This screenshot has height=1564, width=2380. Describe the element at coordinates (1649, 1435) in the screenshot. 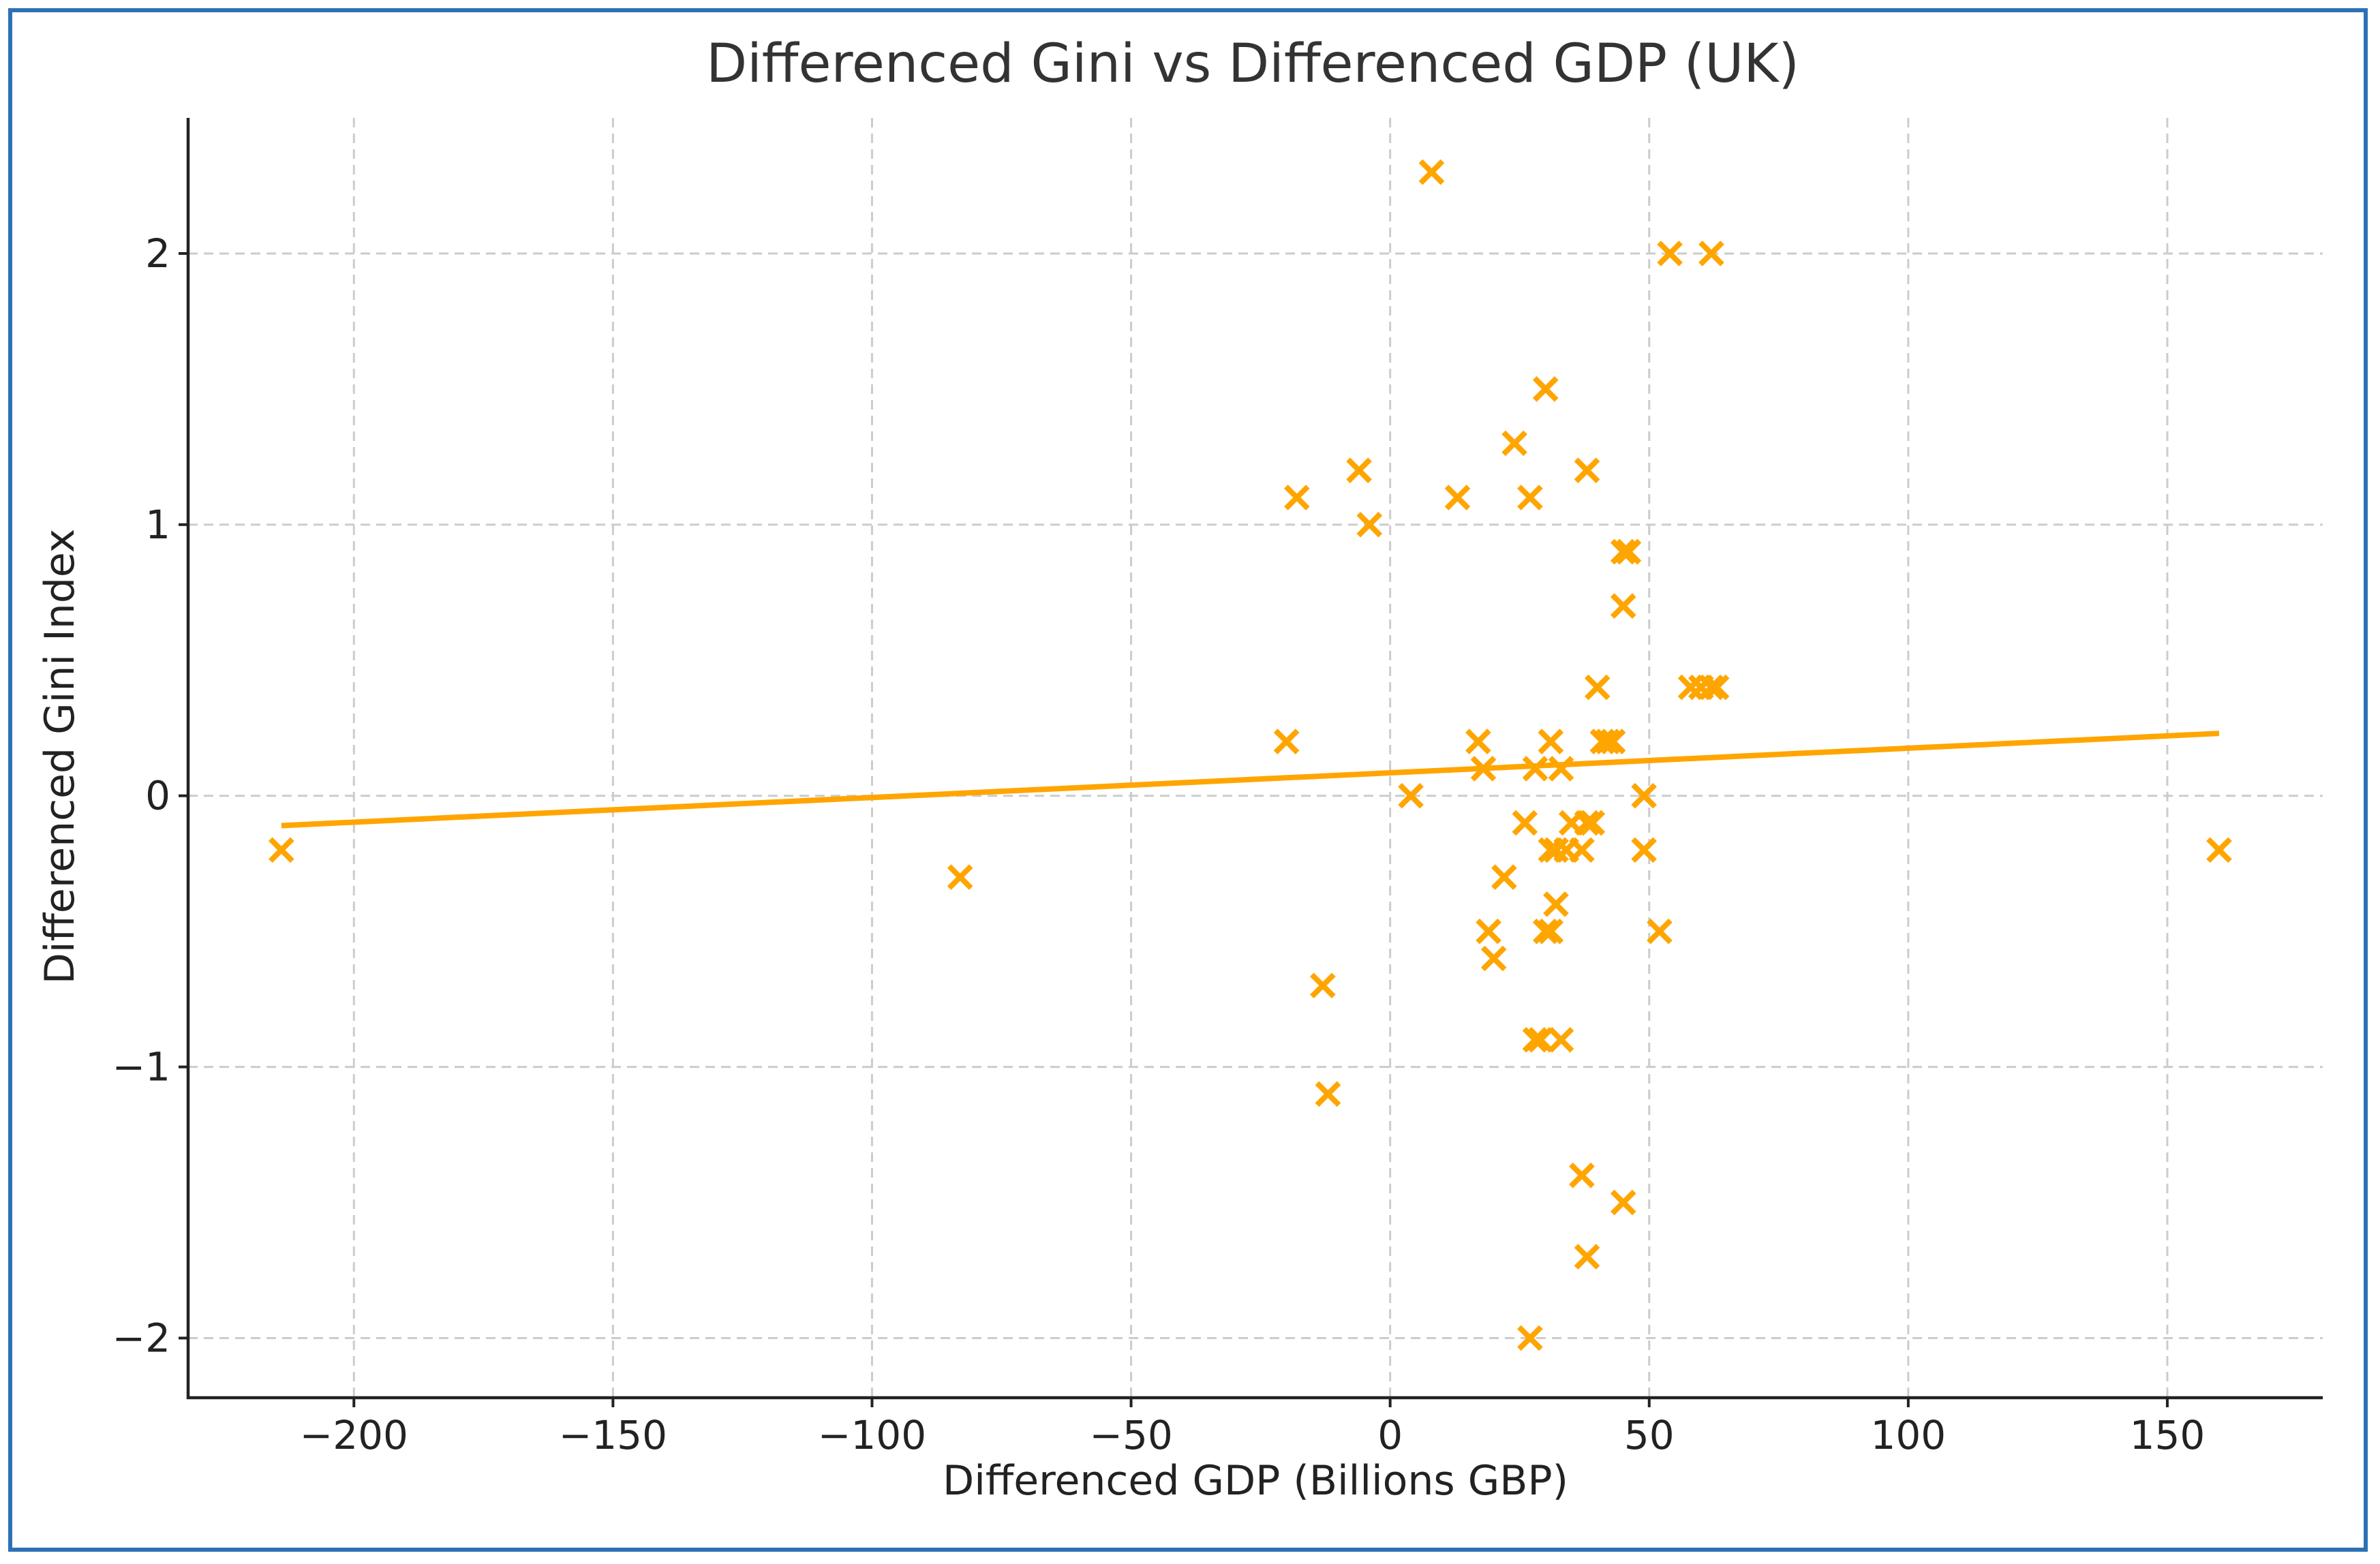

I see `x-tick-label: 50` at that location.